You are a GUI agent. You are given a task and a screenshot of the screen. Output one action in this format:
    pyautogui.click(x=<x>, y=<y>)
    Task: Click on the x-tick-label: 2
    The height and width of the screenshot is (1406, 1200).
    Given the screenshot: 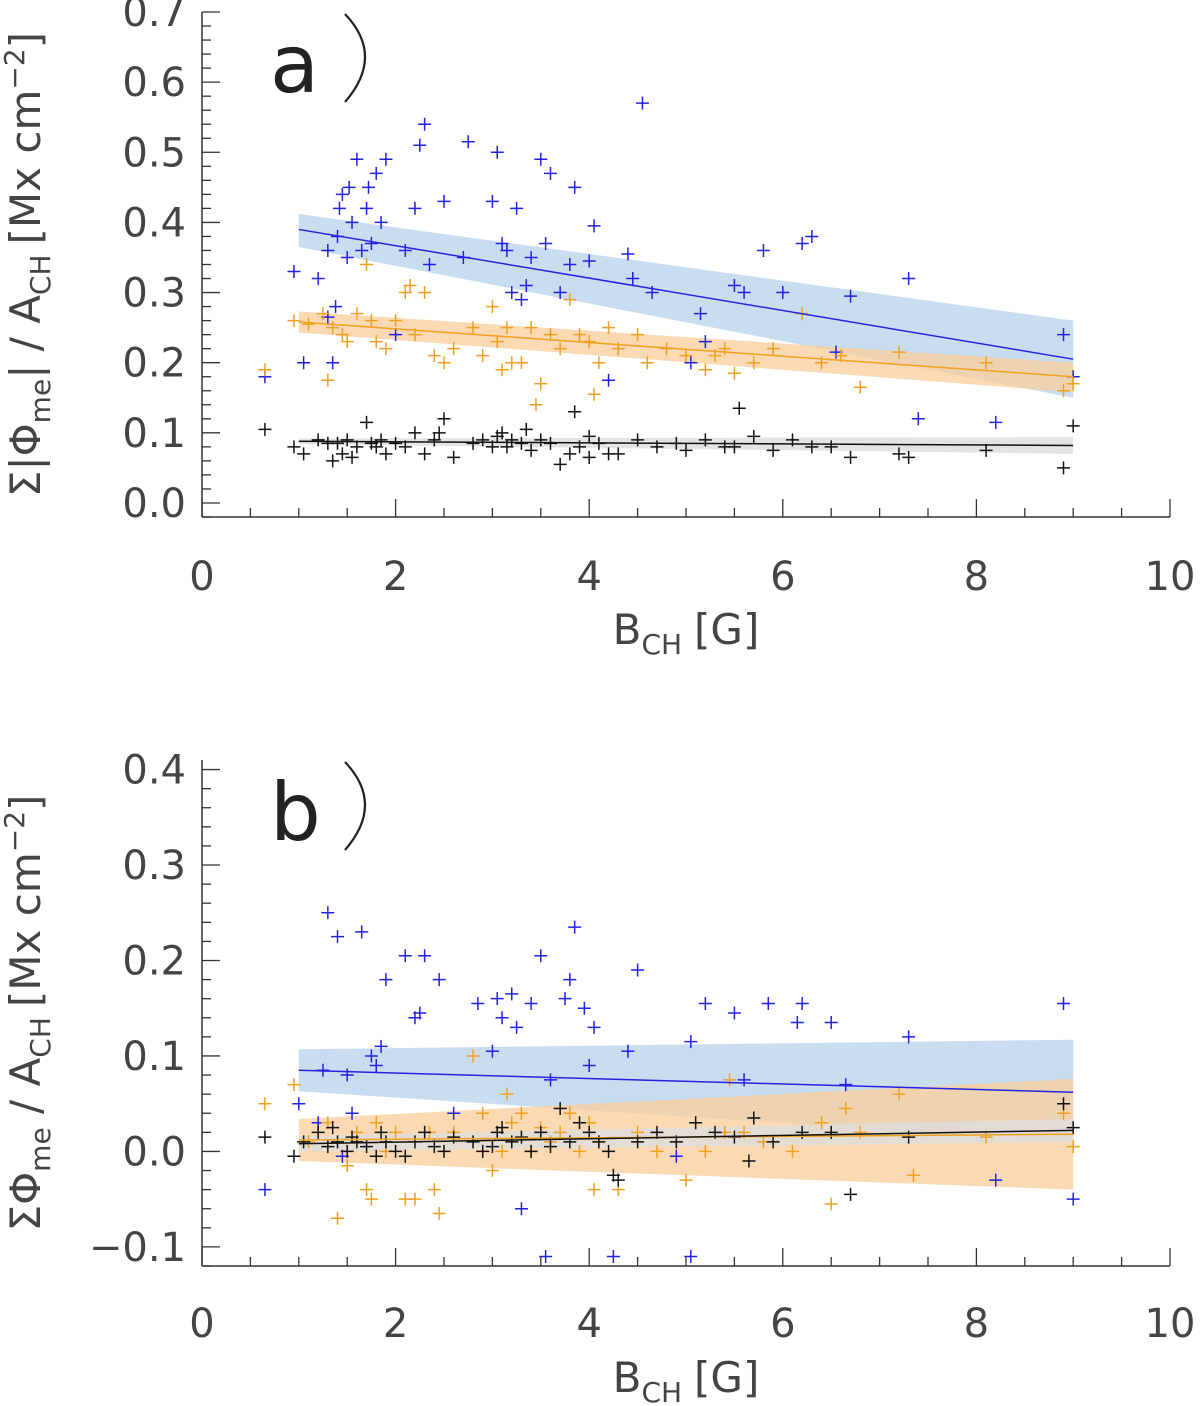 What is the action you would take?
    pyautogui.click(x=395, y=1324)
    